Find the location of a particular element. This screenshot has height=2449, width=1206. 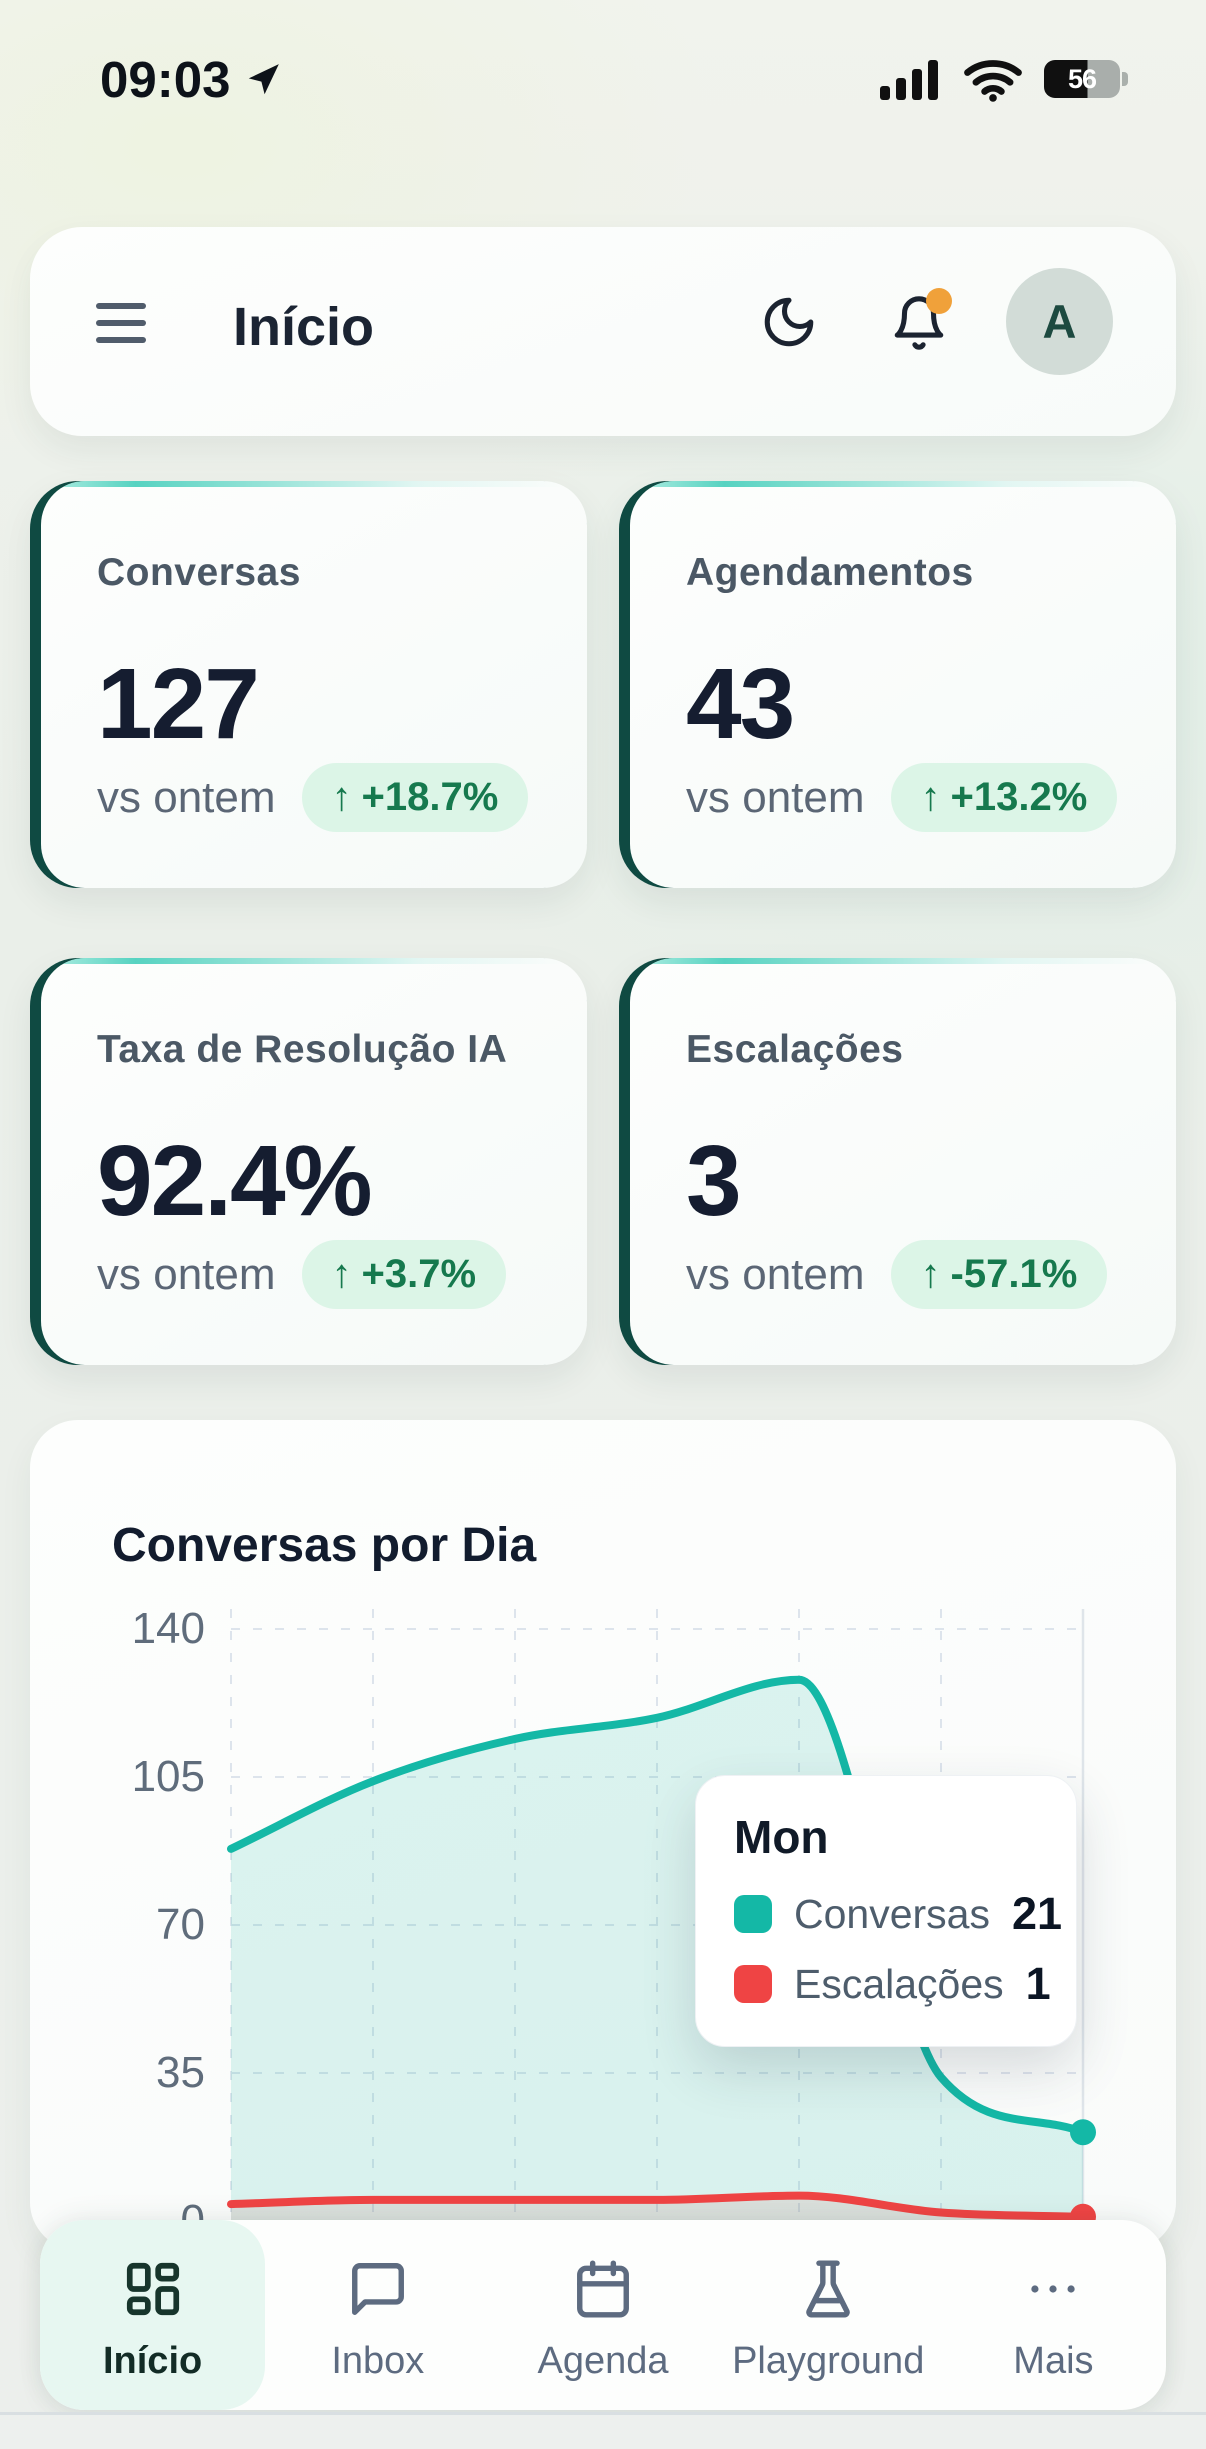

chart-title: Conversas por Dia is located at coordinates (324, 1545).